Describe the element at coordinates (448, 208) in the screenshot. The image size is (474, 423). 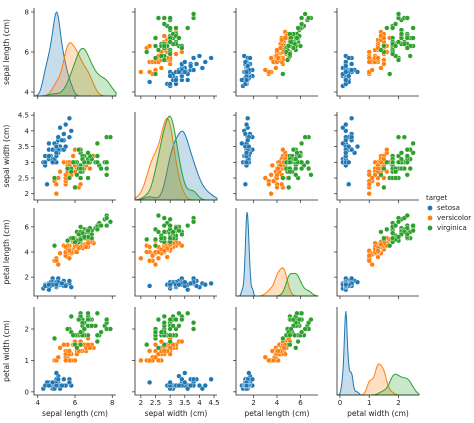
I see `legend-label-setosa: setosa` at that location.